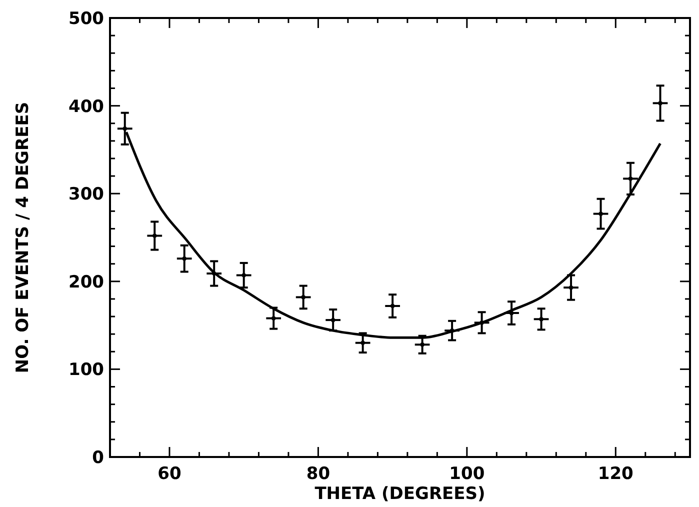  Describe the element at coordinates (98, 458) in the screenshot. I see `y-tick-label: 0` at that location.